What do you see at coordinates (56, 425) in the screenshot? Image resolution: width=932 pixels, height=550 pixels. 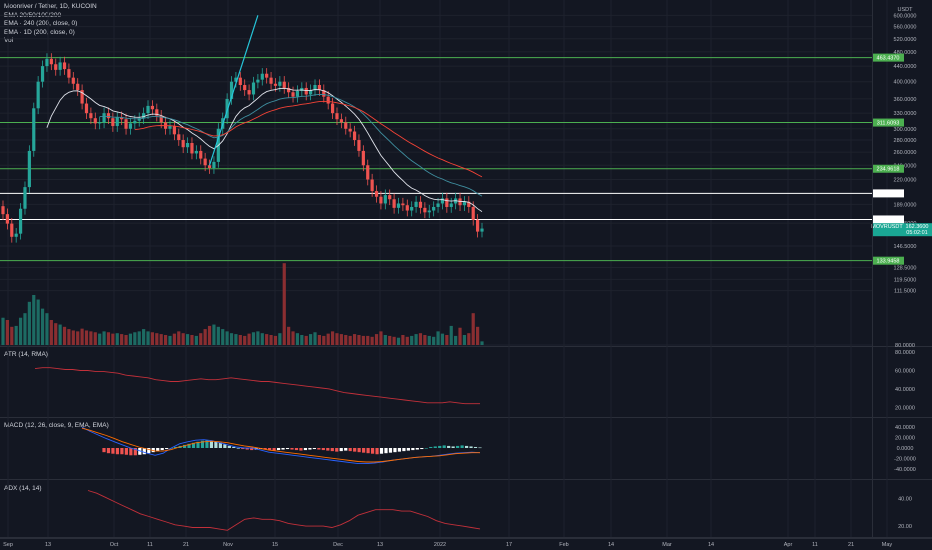 I see `macd-pane-label: MACD (12, 26, close, 9, EMA, EMA)` at bounding box center [56, 425].